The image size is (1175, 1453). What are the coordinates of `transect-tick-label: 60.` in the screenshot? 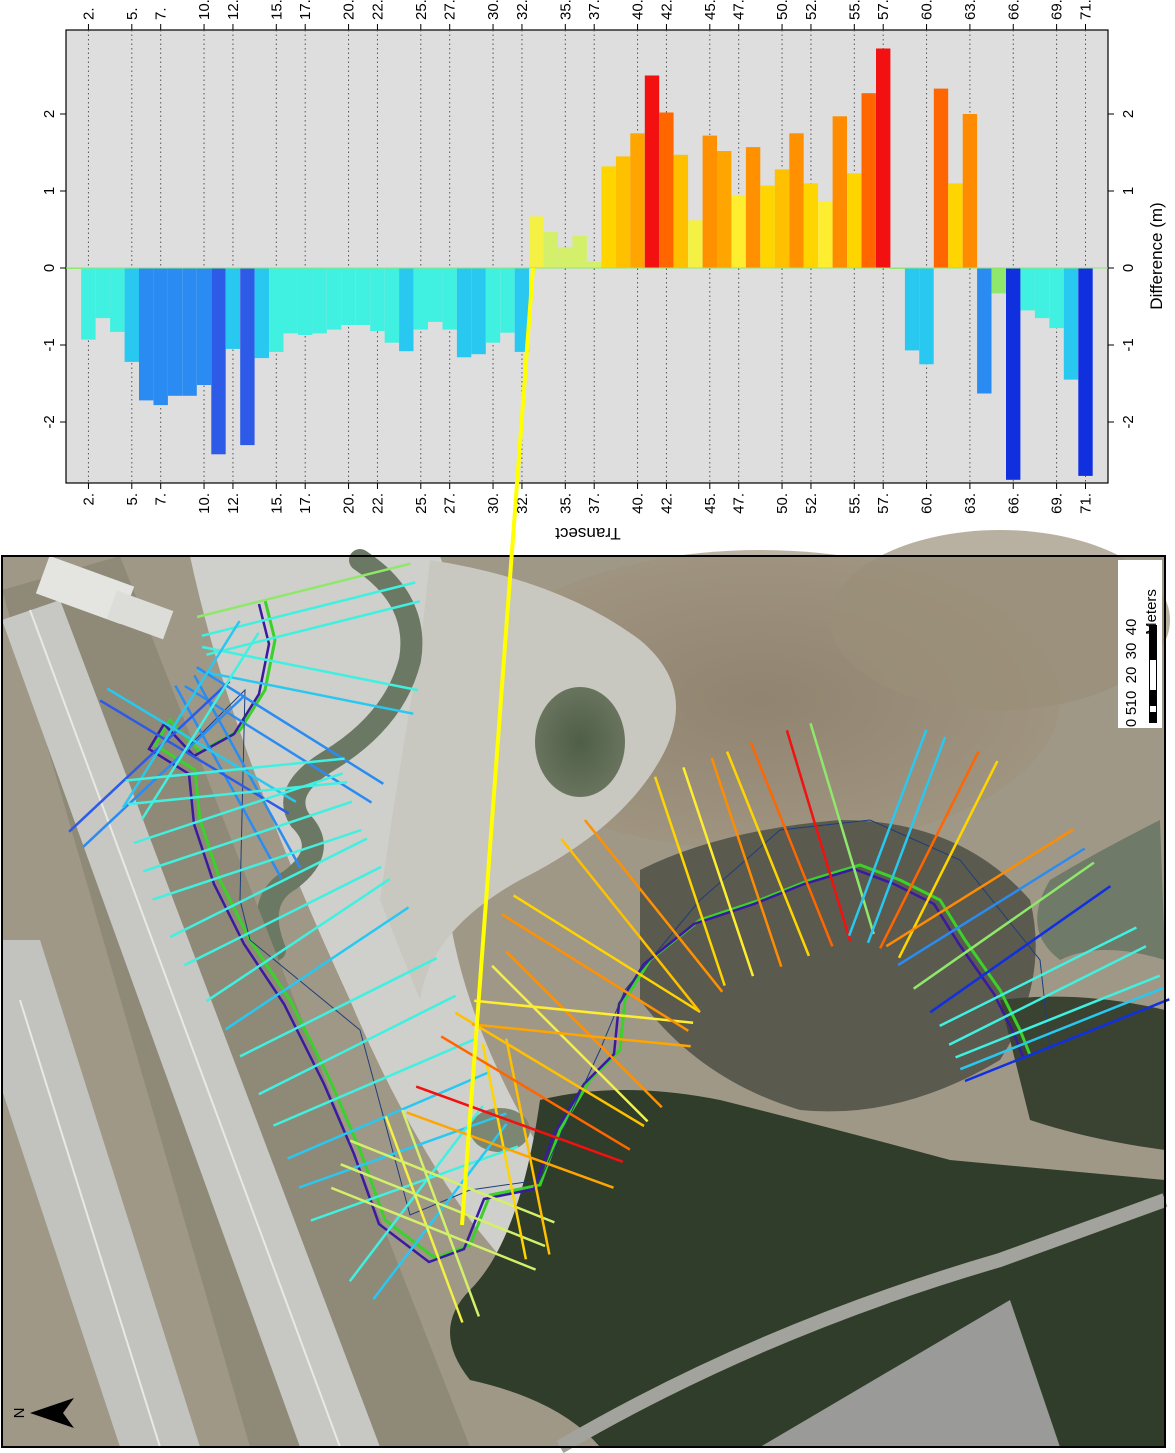 It's located at (927, 10).